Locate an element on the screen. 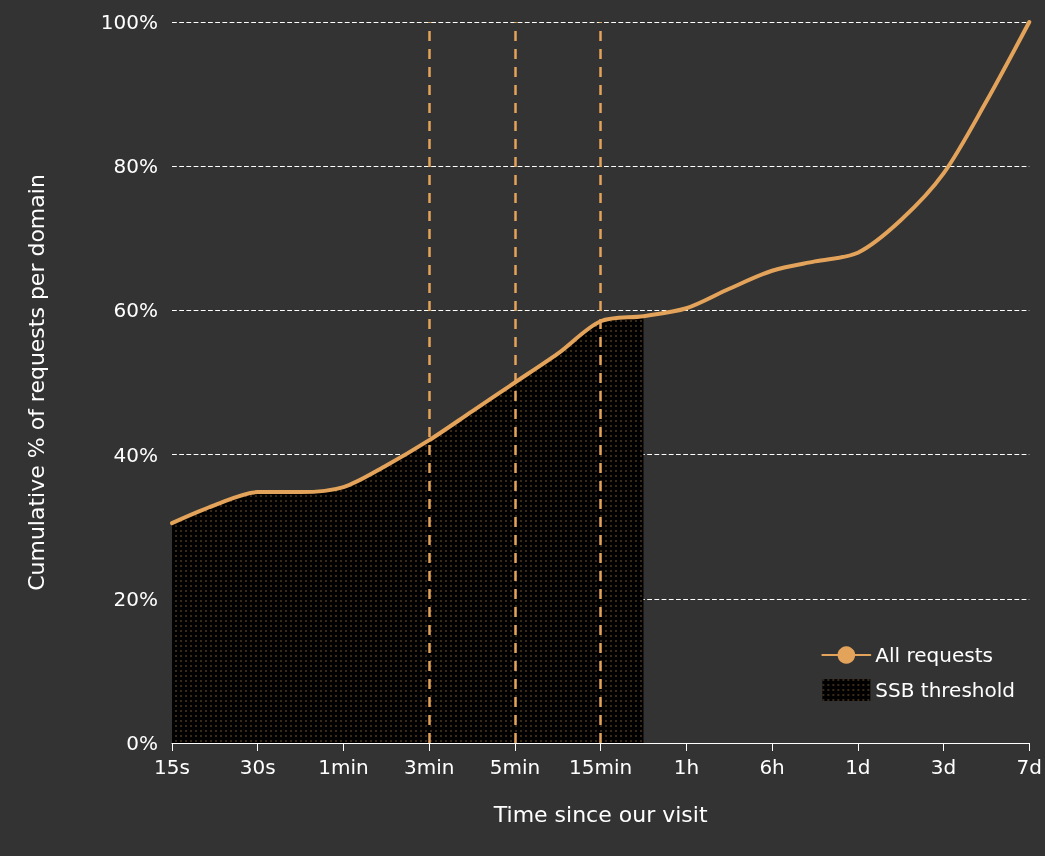 The image size is (1045, 856). y-tick-label: 0% is located at coordinates (142, 743).